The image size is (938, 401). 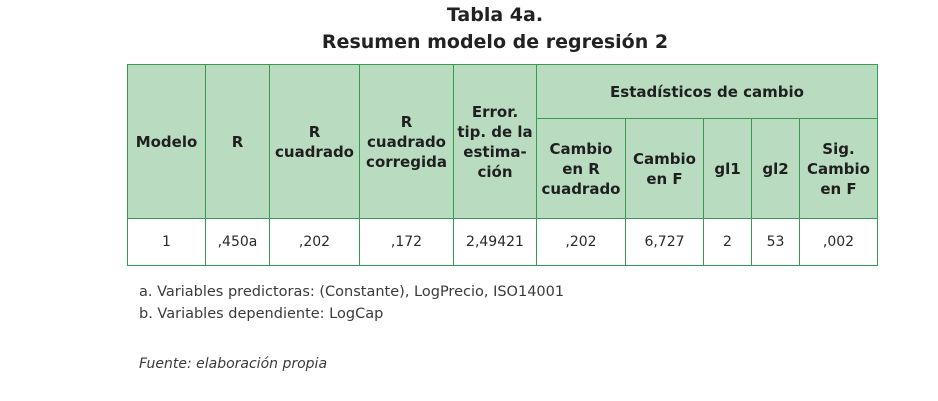 What do you see at coordinates (314, 242) in the screenshot?
I see `cell-r-cuadrado: ,202` at bounding box center [314, 242].